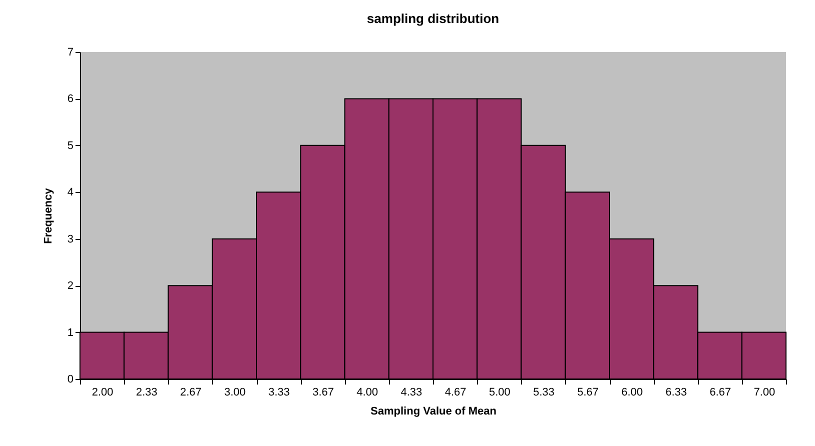 The width and height of the screenshot is (815, 446). What do you see at coordinates (70, 286) in the screenshot?
I see `y-tick-label: 2` at bounding box center [70, 286].